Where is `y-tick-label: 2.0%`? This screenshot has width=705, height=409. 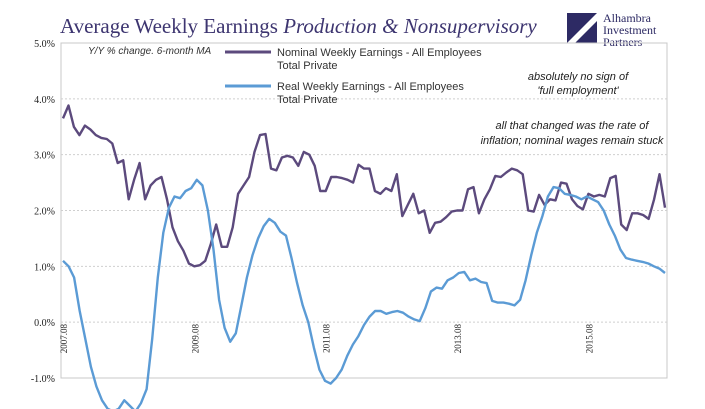
y-tick-label: 2.0% is located at coordinates (44, 212).